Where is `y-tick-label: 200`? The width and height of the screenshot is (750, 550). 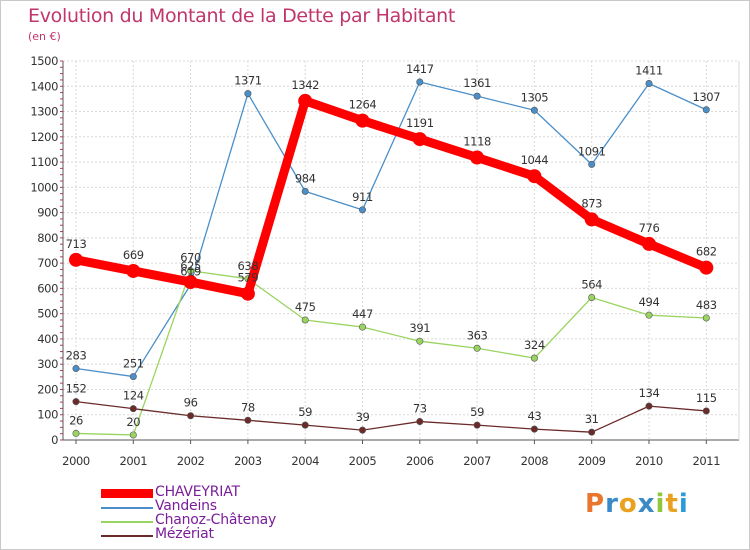
y-tick-label: 200 is located at coordinates (47, 389).